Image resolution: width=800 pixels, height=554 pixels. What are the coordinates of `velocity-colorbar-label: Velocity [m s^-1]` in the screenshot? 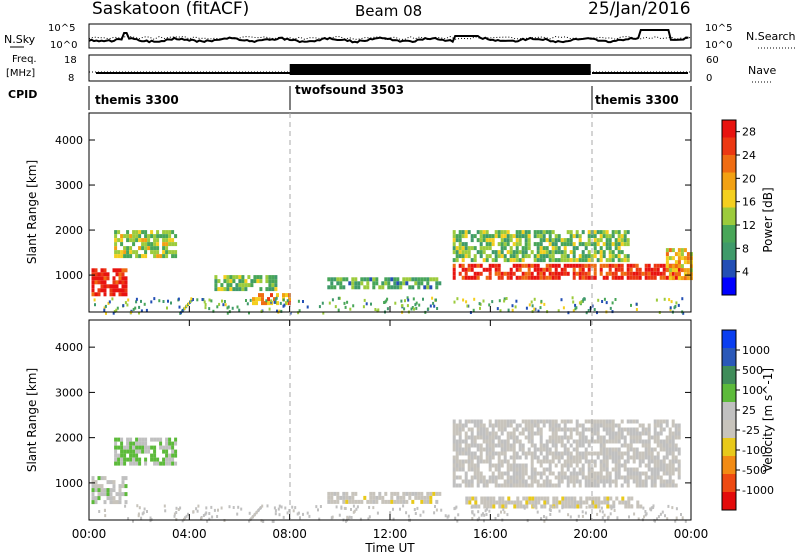 It's located at (768, 420).